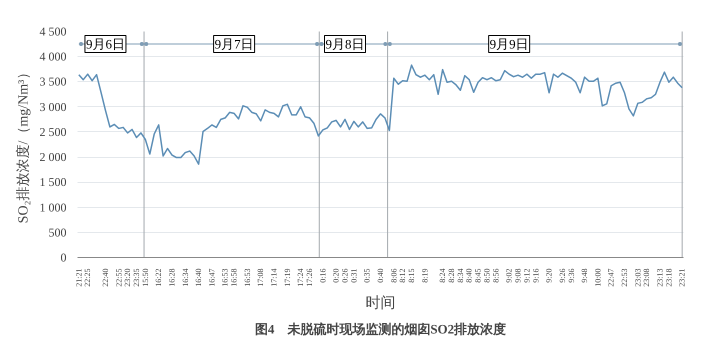 This screenshot has width=704, height=341. What do you see at coordinates (682, 277) in the screenshot?
I see `x-tick-label: 23:21` at bounding box center [682, 277].